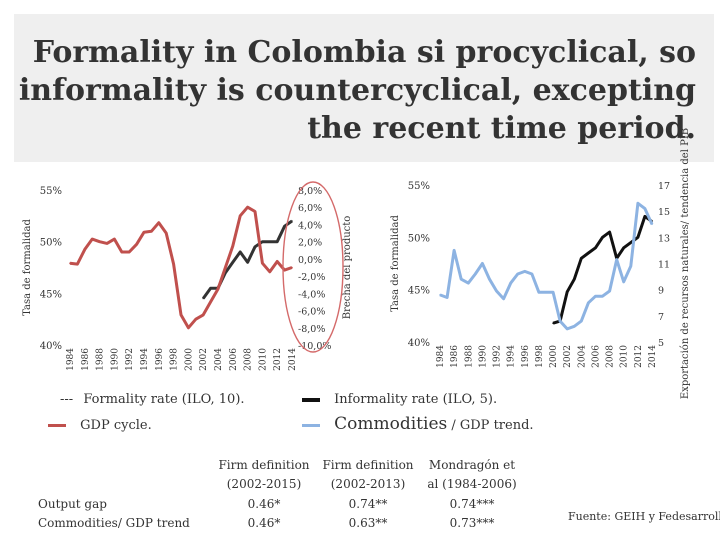  I want to click on legend-commodities-rest: / GDP trend., so click(490, 425).